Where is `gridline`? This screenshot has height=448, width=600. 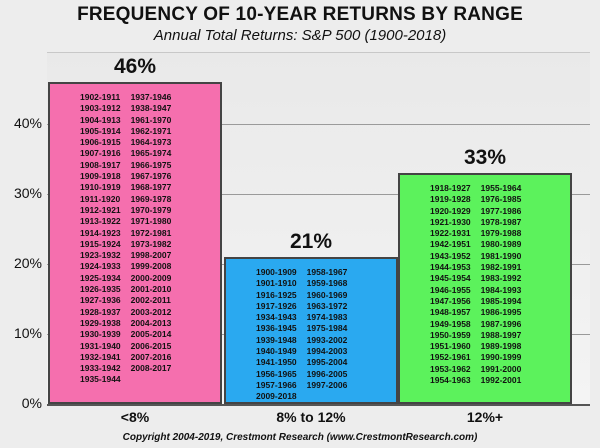 gridline is located at coordinates (318, 194).